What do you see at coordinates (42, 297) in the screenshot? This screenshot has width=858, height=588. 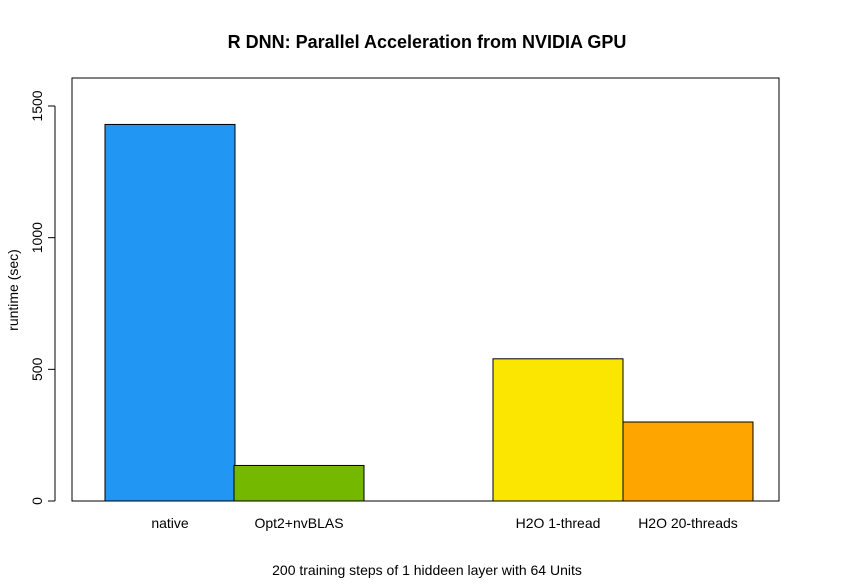 I see `y-axis: 0 500 1000 1500` at bounding box center [42, 297].